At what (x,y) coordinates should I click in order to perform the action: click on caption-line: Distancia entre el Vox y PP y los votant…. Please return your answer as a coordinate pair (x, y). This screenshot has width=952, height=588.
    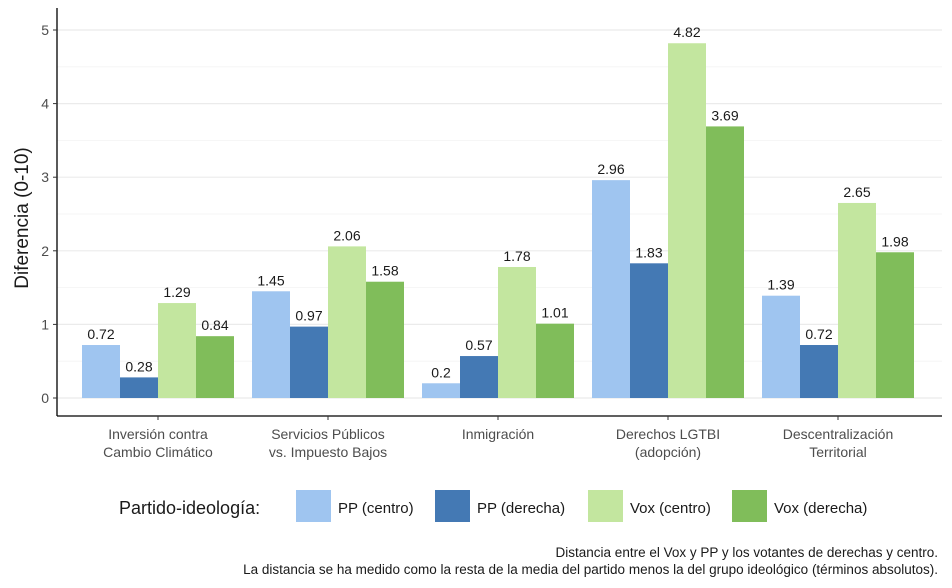
    Looking at the image, I should click on (747, 552).